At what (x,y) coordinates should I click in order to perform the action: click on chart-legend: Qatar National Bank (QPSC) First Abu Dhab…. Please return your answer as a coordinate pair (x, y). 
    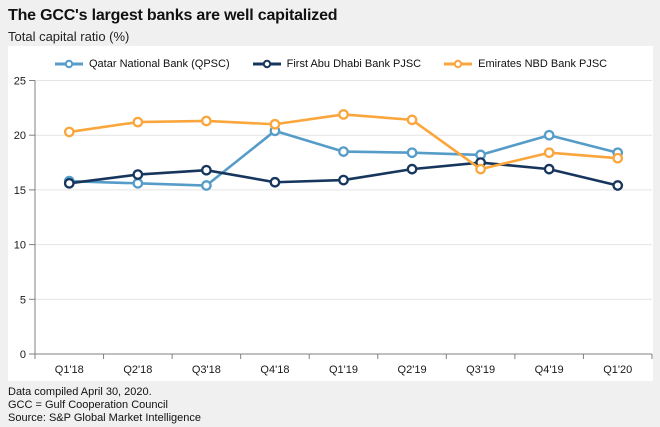
    Looking at the image, I should click on (330, 64).